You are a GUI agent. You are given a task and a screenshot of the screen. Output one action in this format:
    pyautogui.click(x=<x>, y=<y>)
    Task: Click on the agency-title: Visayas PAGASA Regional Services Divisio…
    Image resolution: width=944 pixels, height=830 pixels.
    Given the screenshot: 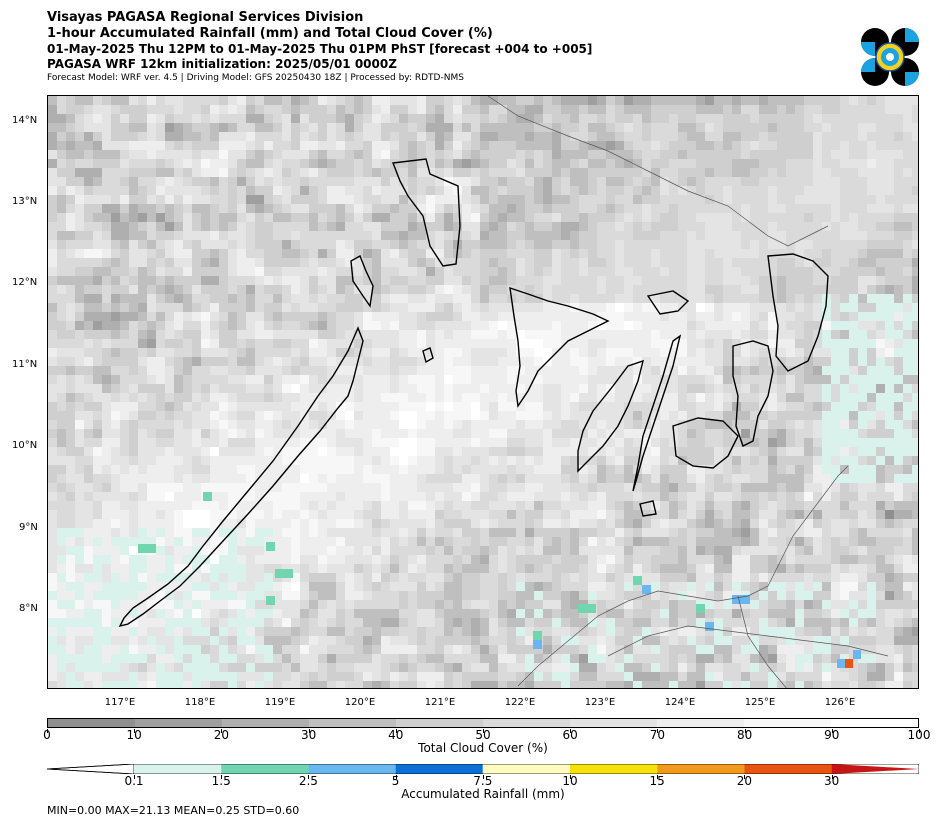 What is the action you would take?
    pyautogui.click(x=205, y=17)
    